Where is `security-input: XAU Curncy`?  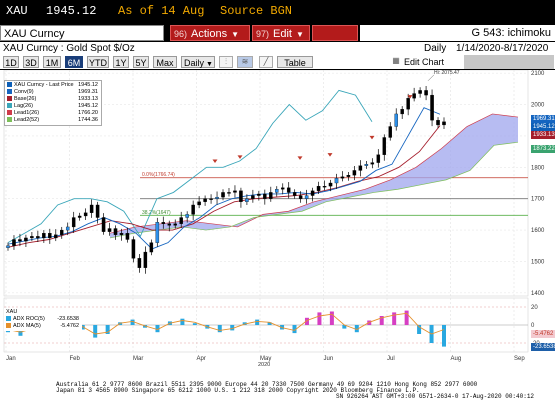 security-input: XAU Curncy is located at coordinates (82, 33).